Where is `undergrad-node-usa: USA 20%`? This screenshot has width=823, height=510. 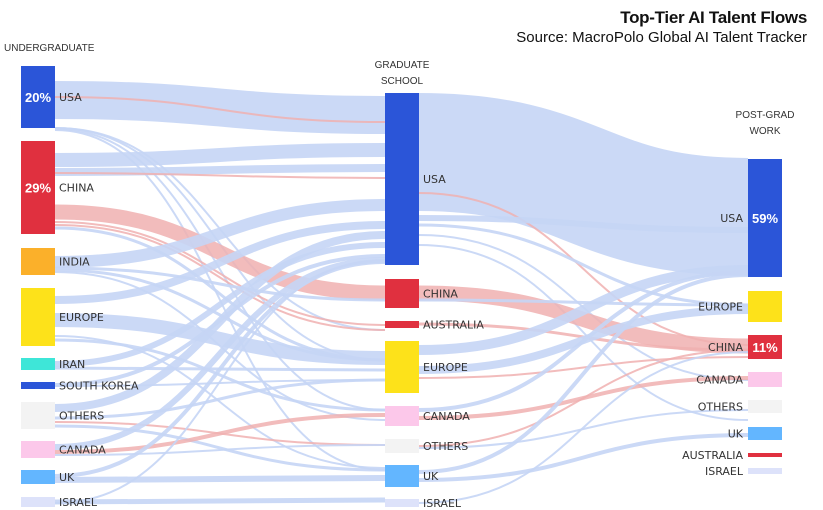 undergrad-node-usa: USA 20% is located at coordinates (51, 97).